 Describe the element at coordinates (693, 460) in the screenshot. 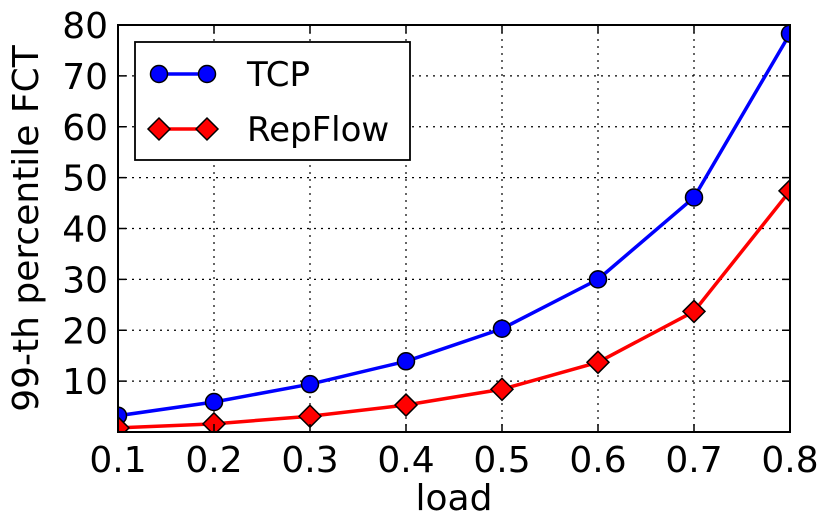

I see `x-tick-label: 0.7` at that location.